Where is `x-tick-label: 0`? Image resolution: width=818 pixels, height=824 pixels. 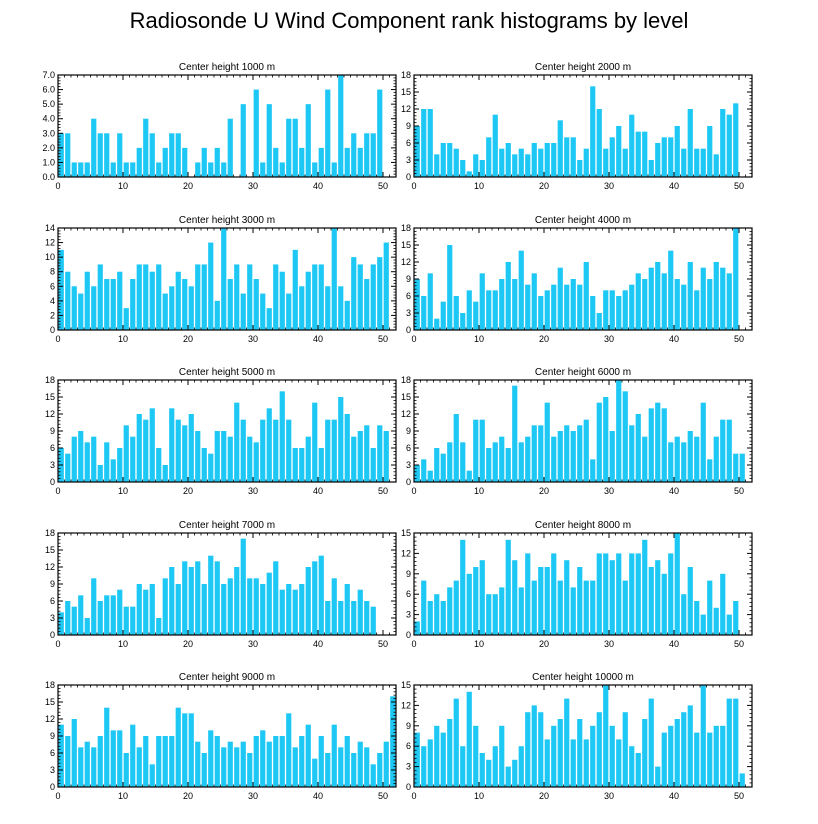
x-tick-label: 0 is located at coordinates (57, 796).